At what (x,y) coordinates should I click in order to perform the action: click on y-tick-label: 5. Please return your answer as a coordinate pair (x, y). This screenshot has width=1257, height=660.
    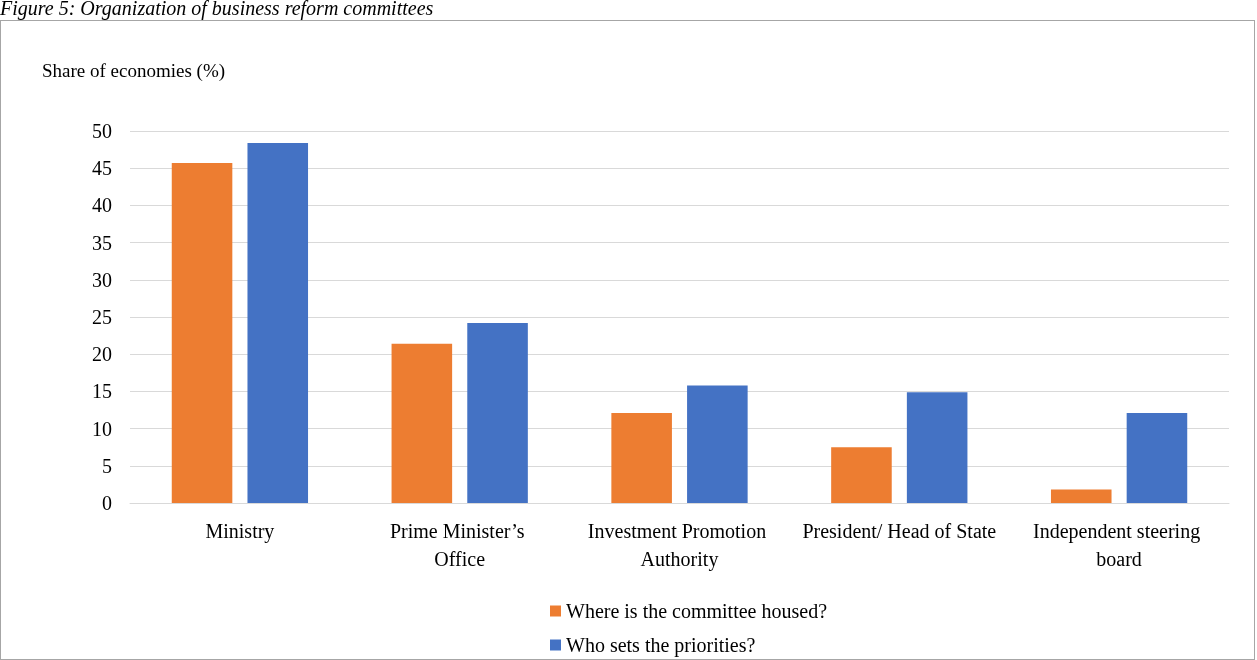
    Looking at the image, I should click on (107, 465).